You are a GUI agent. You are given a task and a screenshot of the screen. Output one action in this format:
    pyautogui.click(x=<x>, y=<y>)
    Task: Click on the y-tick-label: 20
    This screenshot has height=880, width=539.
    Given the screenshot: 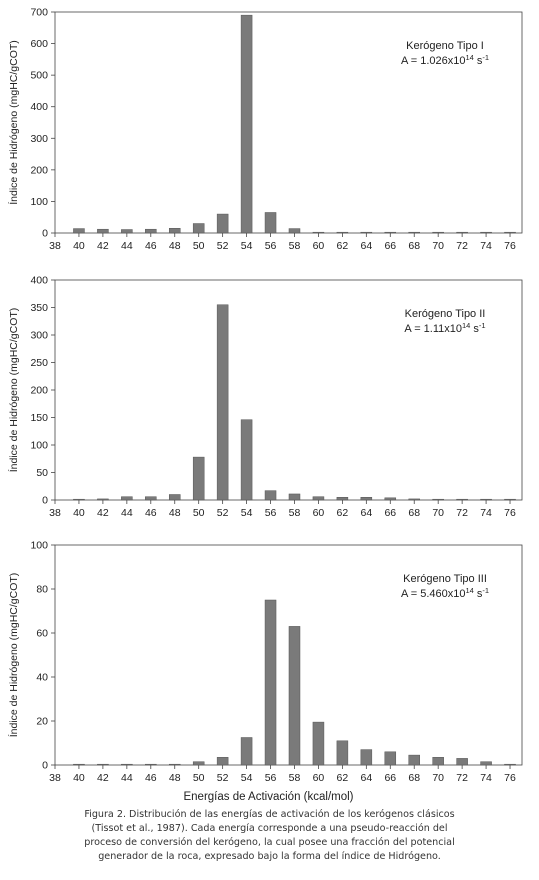 What is the action you would take?
    pyautogui.click(x=42, y=722)
    